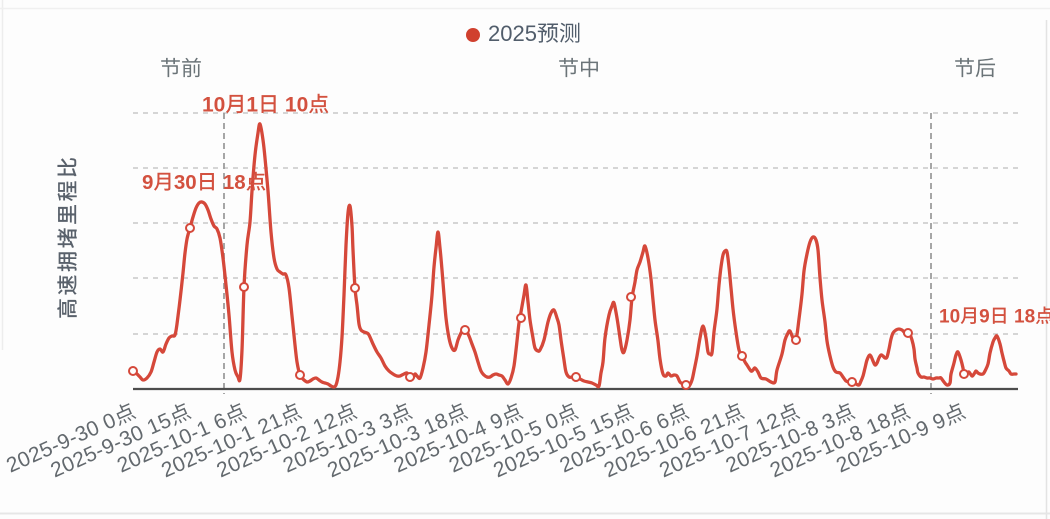 The height and width of the screenshot is (519, 1050). Describe the element at coordinates (252, 105) in the screenshot. I see `svg-text: 1` at that location.